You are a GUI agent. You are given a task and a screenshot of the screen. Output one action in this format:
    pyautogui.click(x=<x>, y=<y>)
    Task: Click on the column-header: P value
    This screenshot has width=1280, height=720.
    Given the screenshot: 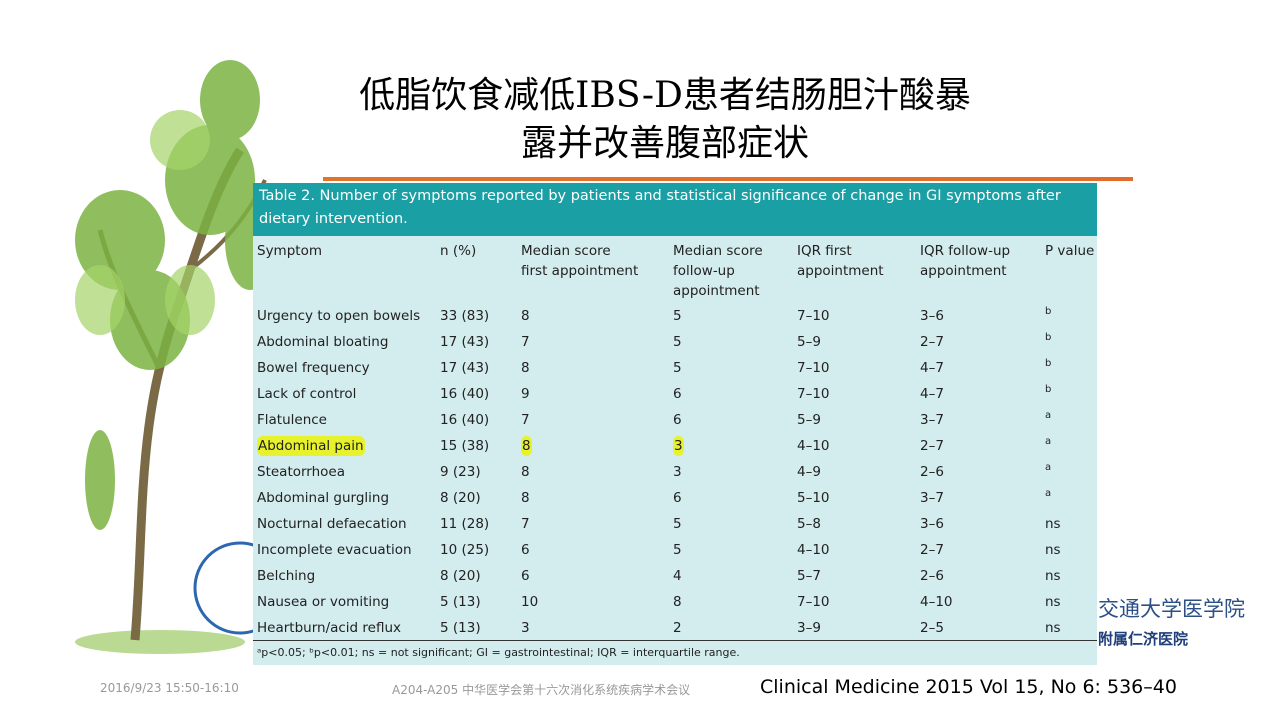 What is the action you would take?
    pyautogui.click(x=1070, y=251)
    